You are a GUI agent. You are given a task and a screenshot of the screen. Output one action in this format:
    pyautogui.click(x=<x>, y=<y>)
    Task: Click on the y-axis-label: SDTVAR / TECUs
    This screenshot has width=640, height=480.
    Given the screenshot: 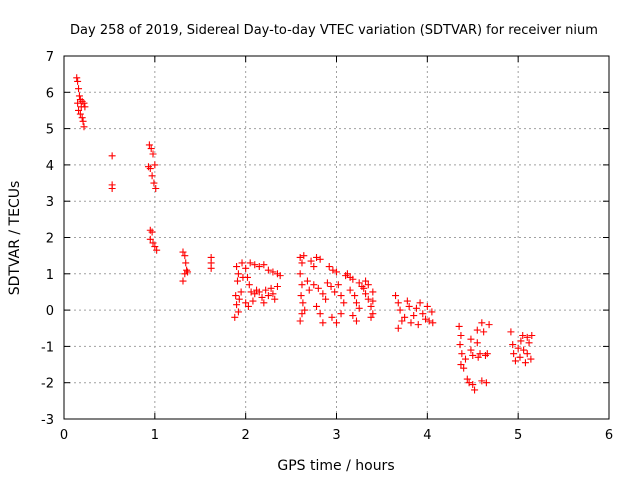 What is the action you would take?
    pyautogui.click(x=15, y=238)
    